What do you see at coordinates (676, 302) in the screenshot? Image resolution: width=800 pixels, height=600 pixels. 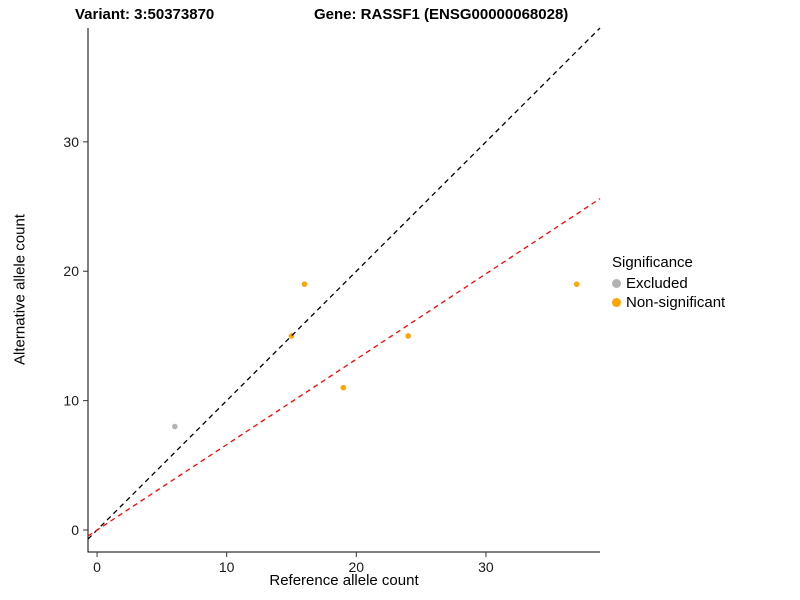 I see `legend-item-label: Non-significant` at bounding box center [676, 302].